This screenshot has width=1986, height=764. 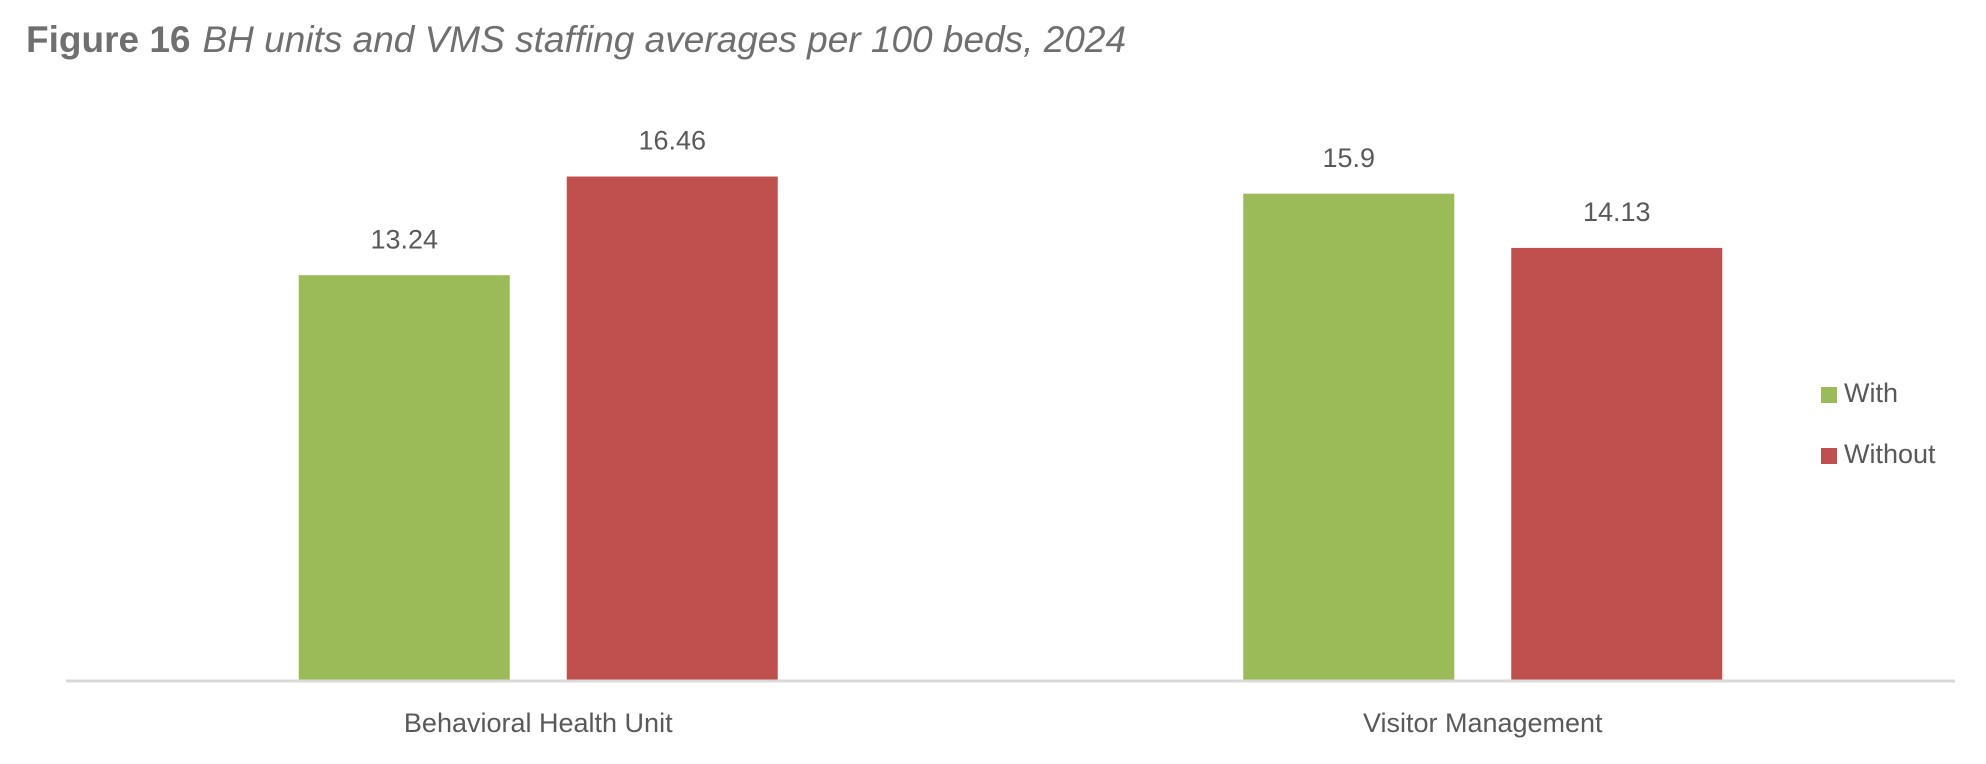 What do you see at coordinates (1348, 158) in the screenshot?
I see `data-label: 15.9` at bounding box center [1348, 158].